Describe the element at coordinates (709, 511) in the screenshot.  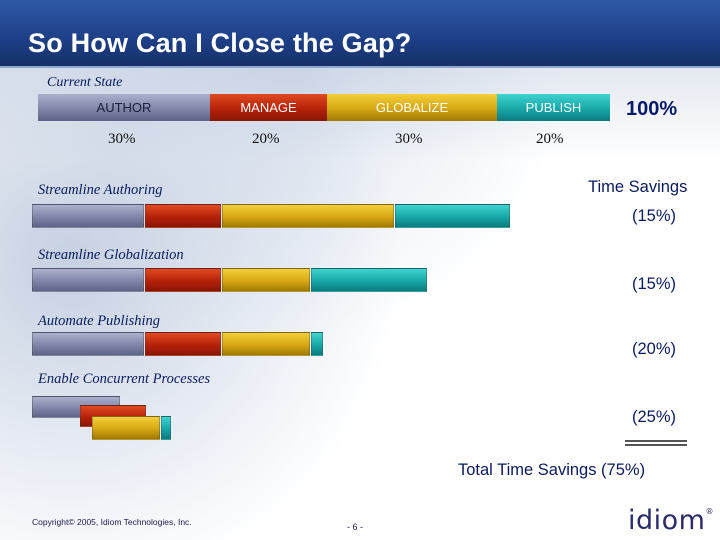
I see `registered-mark: ®` at that location.